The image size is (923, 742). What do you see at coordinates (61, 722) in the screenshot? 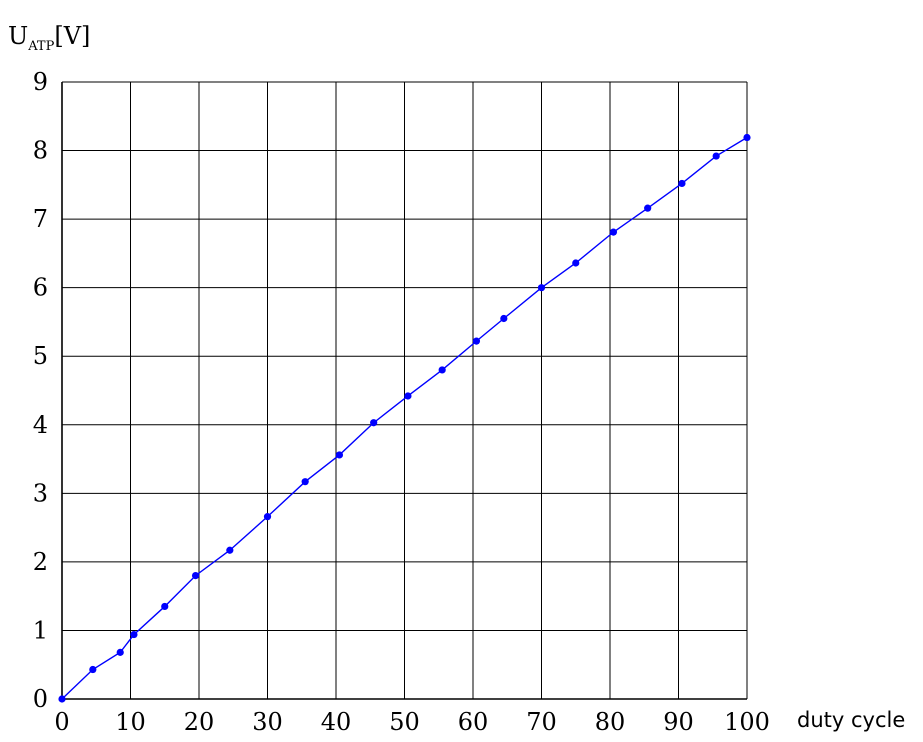
I see `x-tick-label-0: 0` at bounding box center [61, 722].